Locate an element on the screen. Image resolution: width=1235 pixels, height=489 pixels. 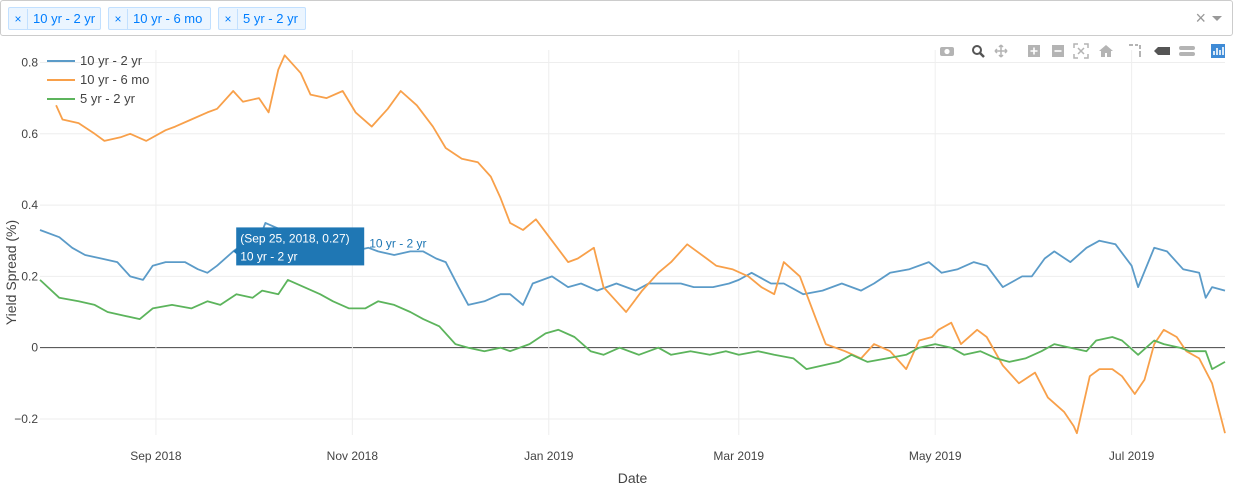
chip-10yr-2yr: × 10 yr - 2 yr is located at coordinates (54, 18).